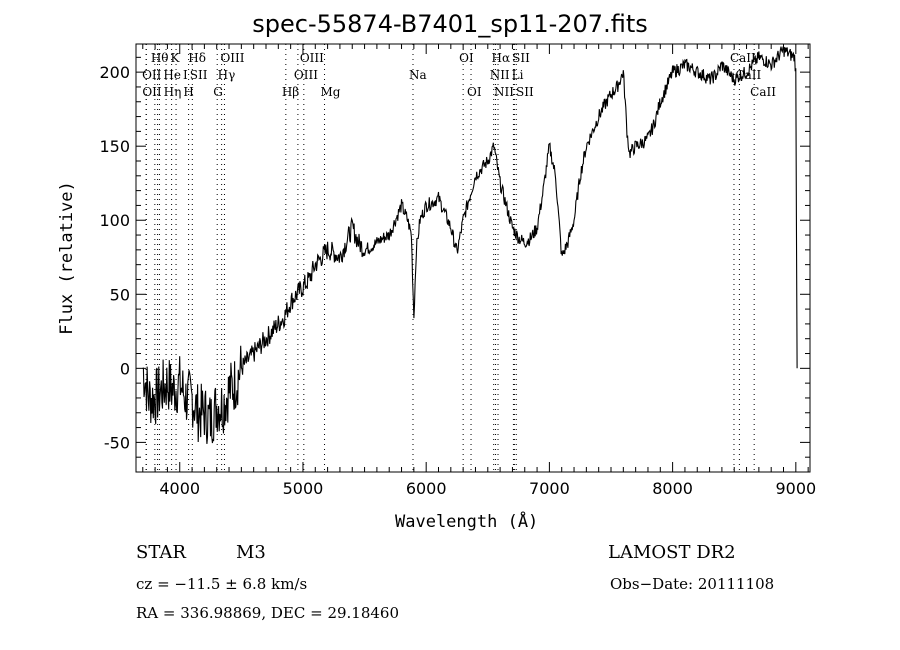  I want to click on spectral-line-label: Na, so click(418, 75).